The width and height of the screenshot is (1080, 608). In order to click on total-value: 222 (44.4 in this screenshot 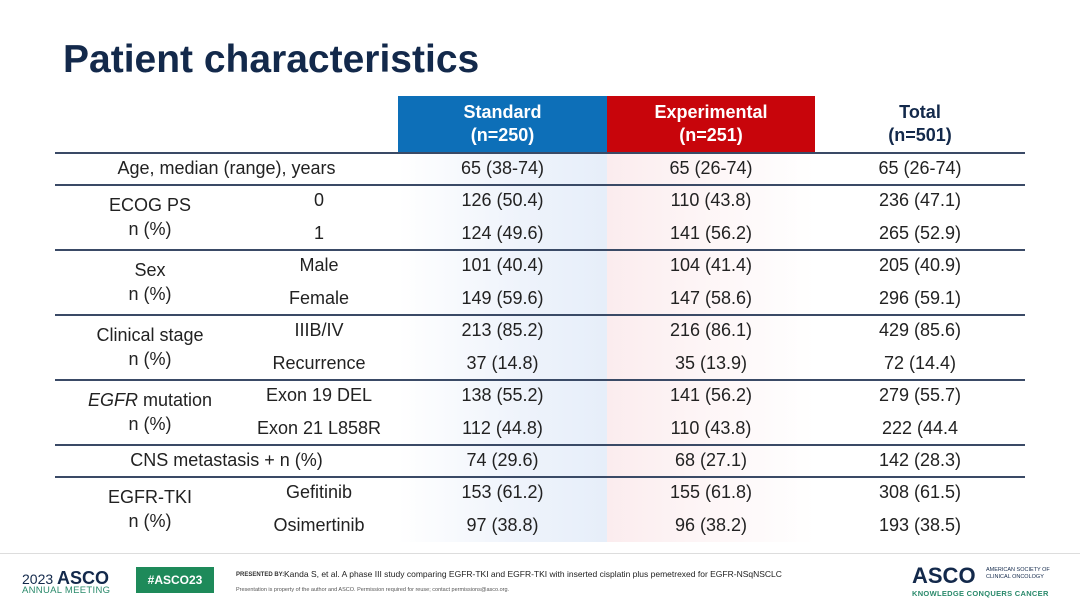, I will do `click(920, 428)`.